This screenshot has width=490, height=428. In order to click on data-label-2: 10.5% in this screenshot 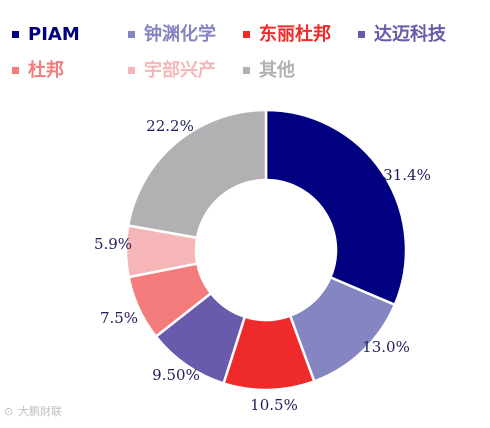, I will do `click(274, 405)`.